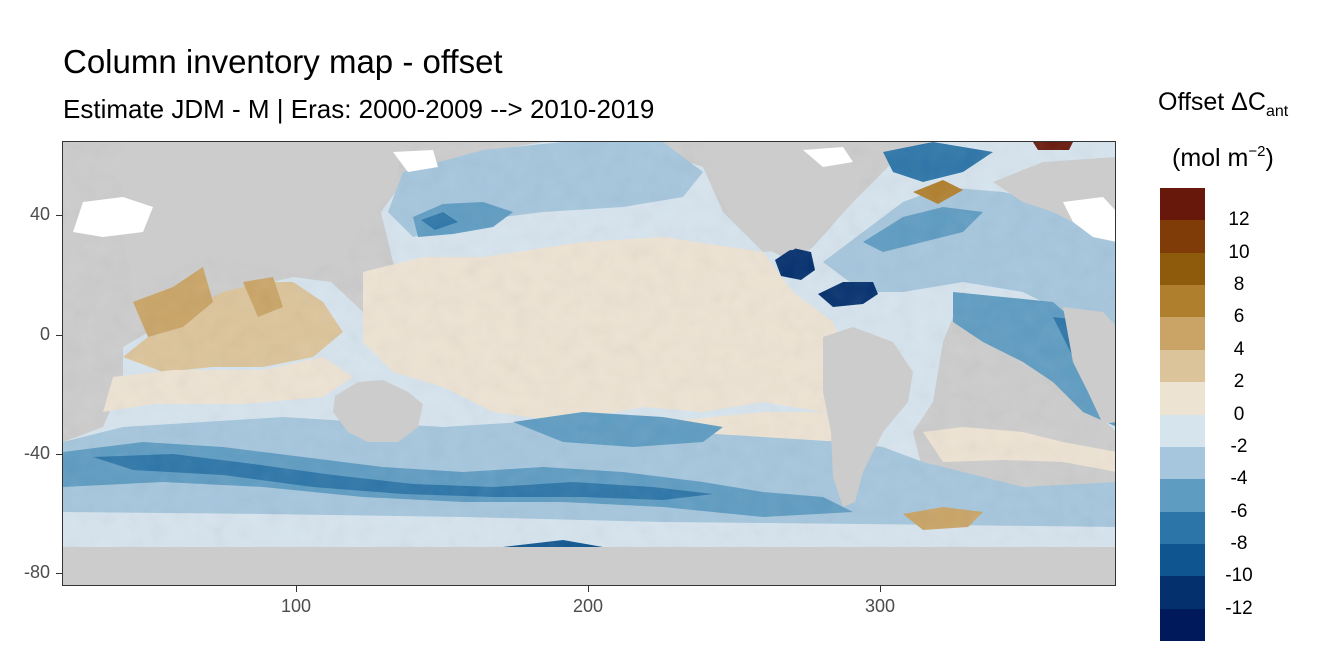 This screenshot has height=672, width=1344. Describe the element at coordinates (1239, 252) in the screenshot. I see `legend-label: 10` at that location.